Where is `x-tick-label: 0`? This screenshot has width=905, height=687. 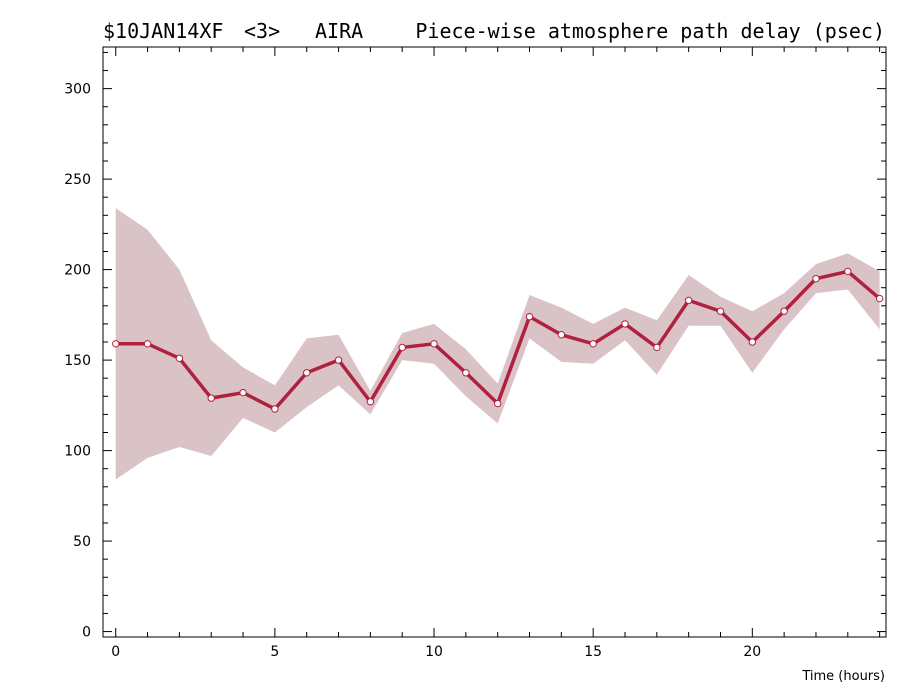 x-tick-label: 0 is located at coordinates (115, 652).